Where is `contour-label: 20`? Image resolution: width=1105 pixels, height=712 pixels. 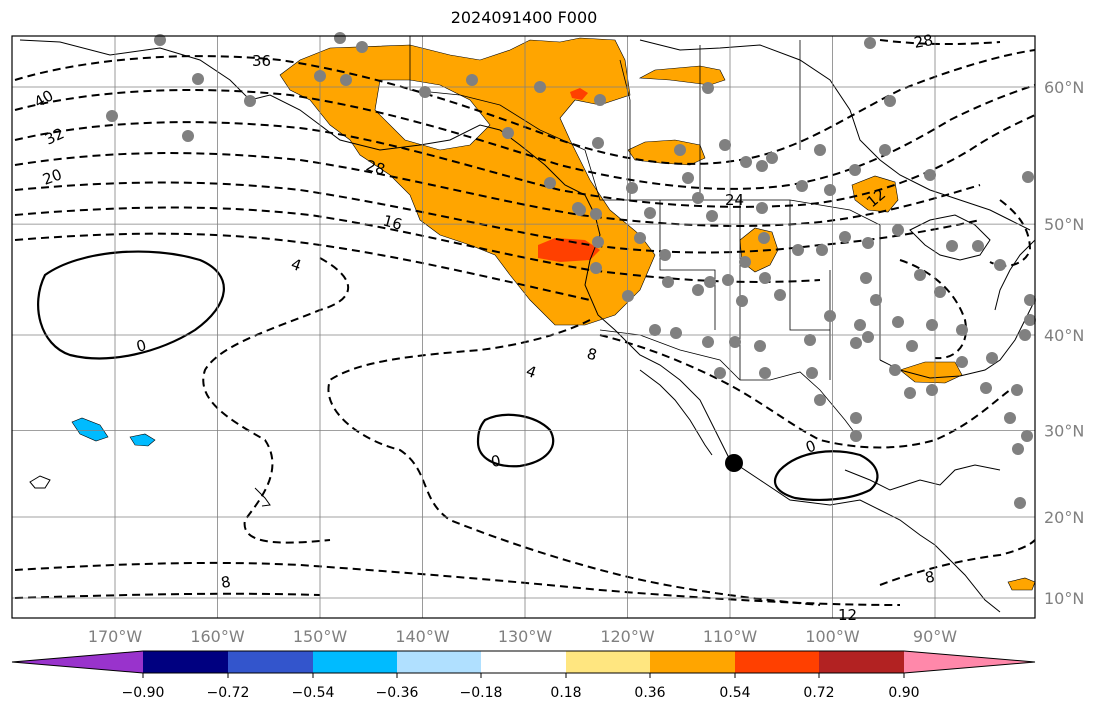
contour-label: 20 is located at coordinates (52, 176).